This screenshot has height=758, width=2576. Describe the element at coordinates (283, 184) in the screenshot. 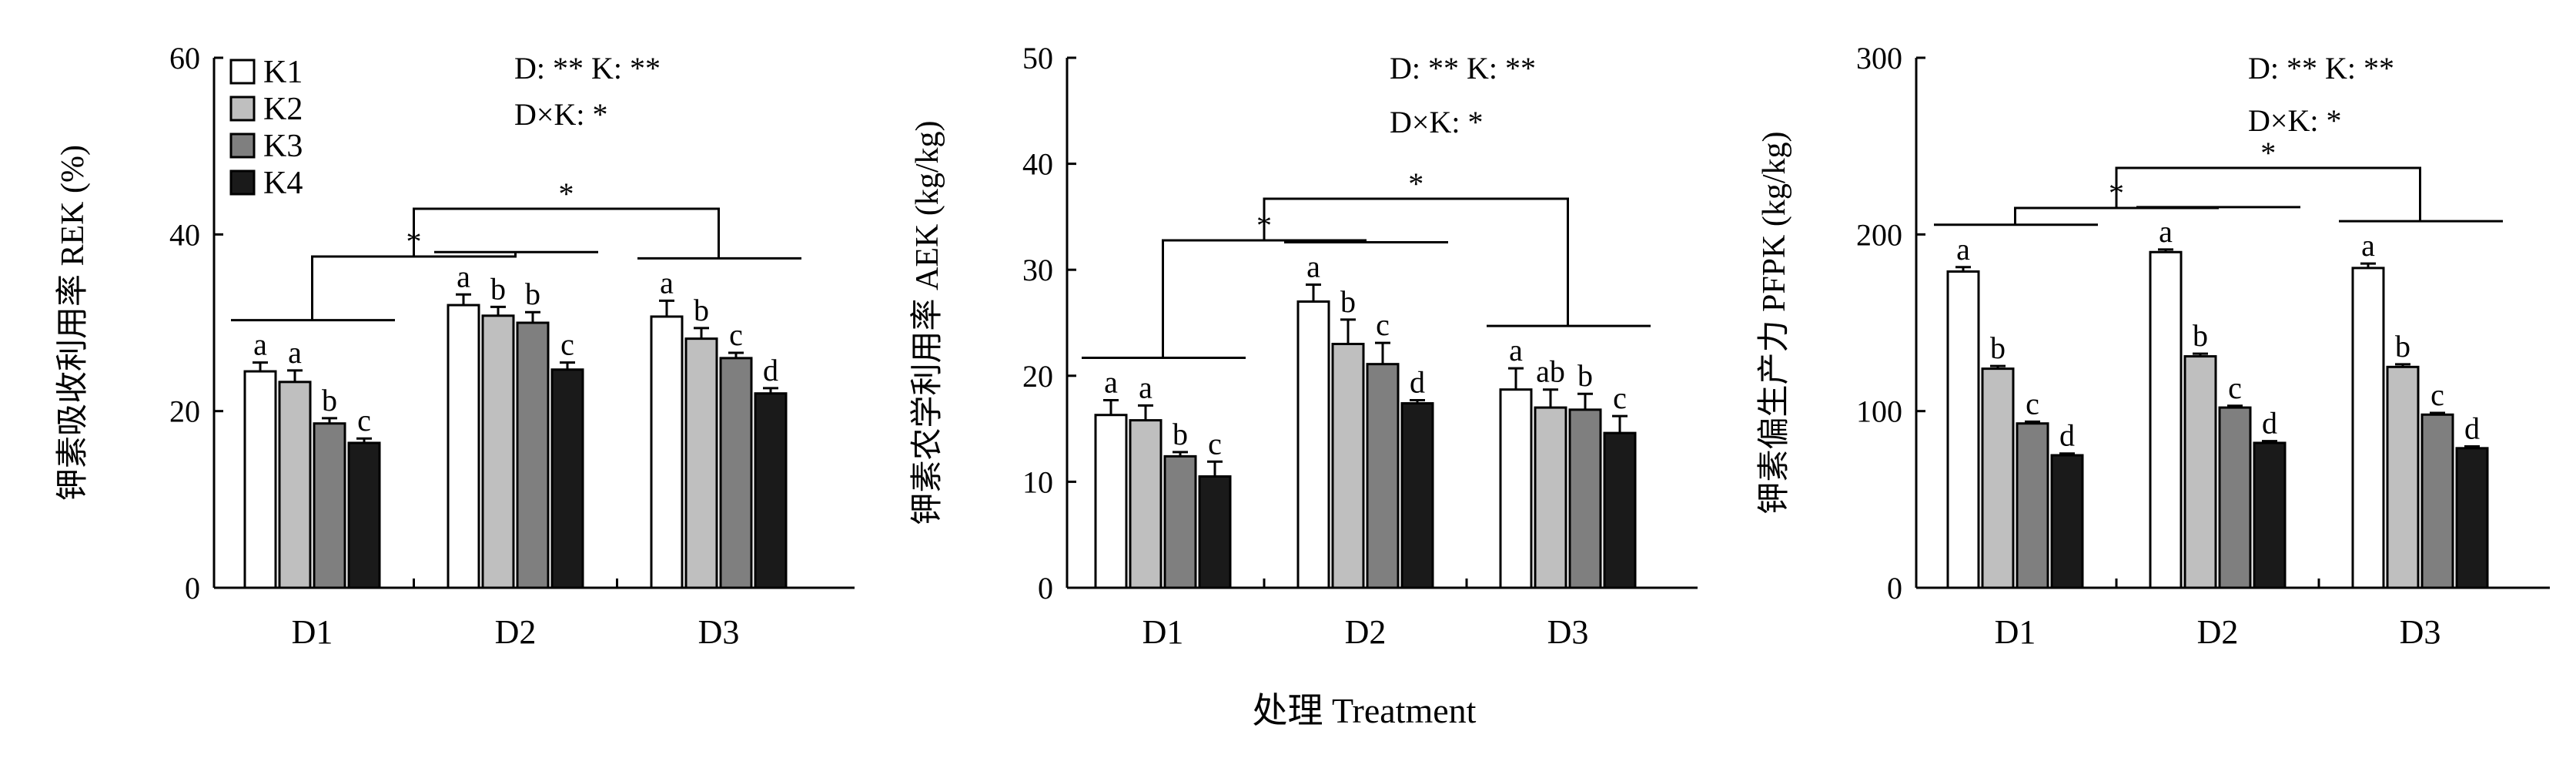

I see `legend-label-k4: K4` at that location.